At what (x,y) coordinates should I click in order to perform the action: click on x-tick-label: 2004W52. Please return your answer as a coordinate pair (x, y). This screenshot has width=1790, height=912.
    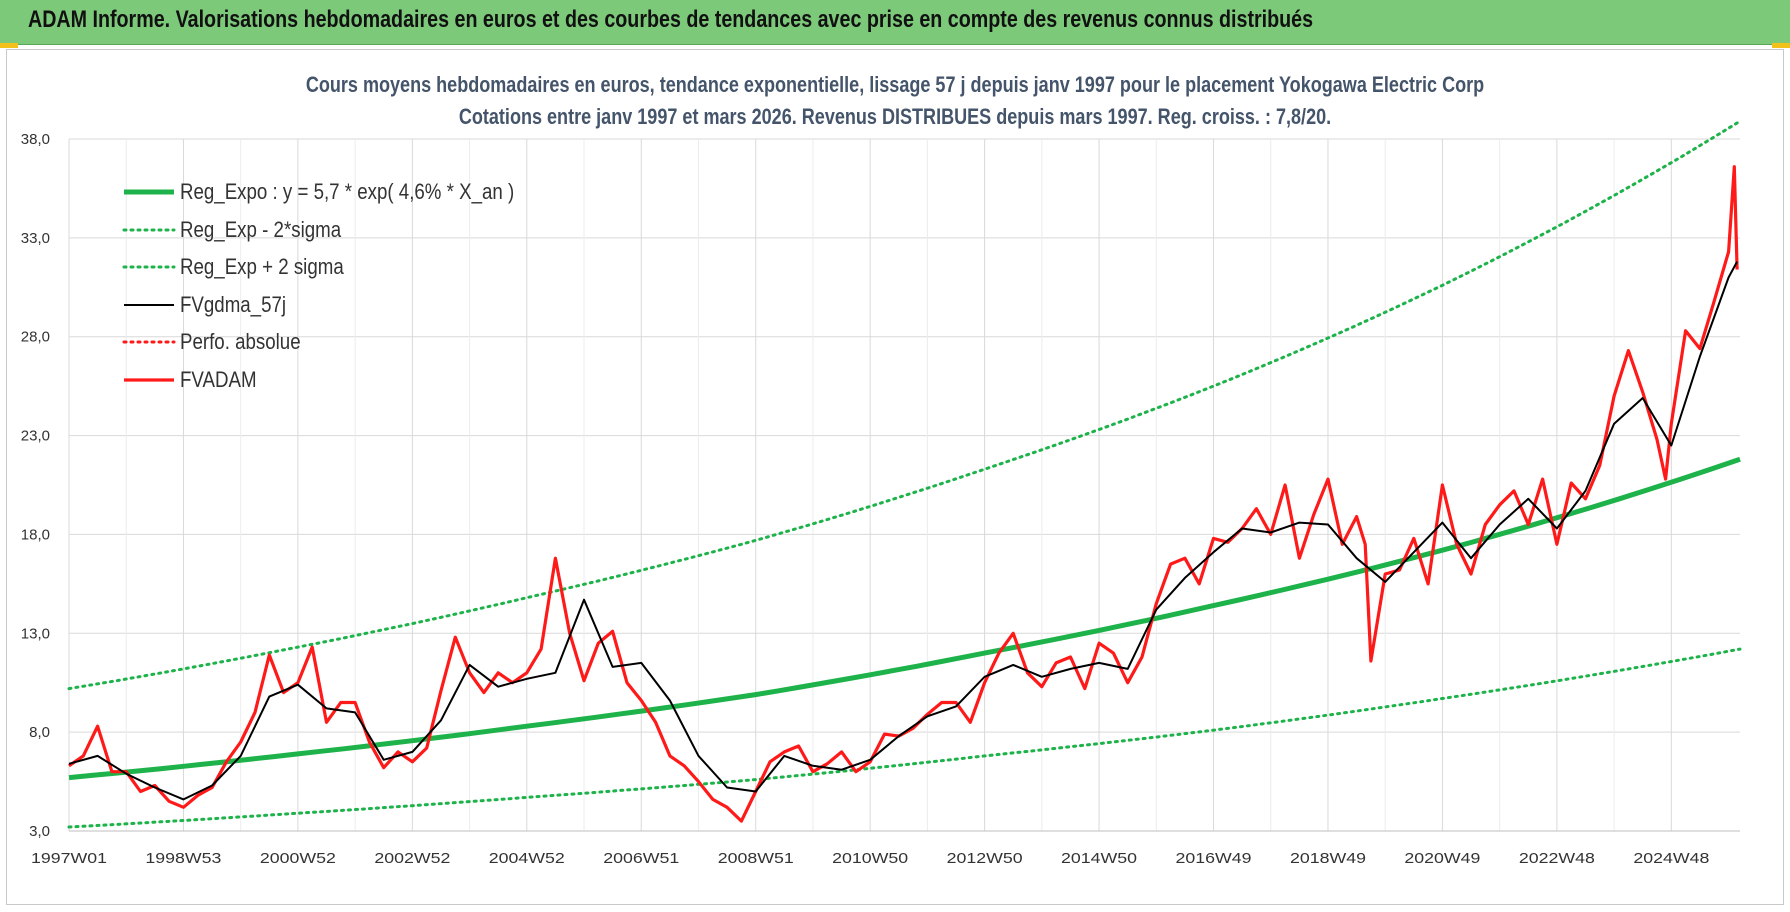
    Looking at the image, I should click on (527, 858).